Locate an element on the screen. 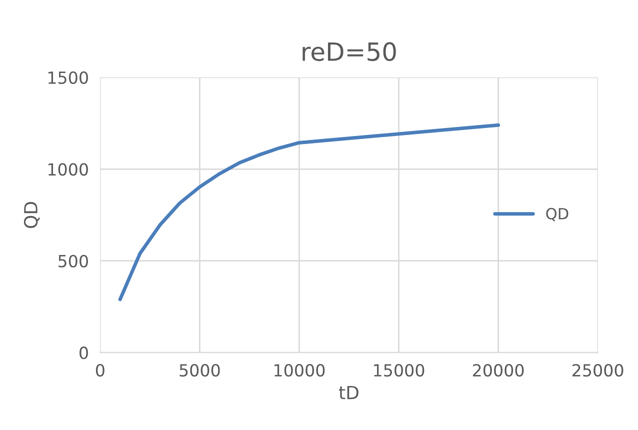  chart-title: reD=50 is located at coordinates (349, 52).